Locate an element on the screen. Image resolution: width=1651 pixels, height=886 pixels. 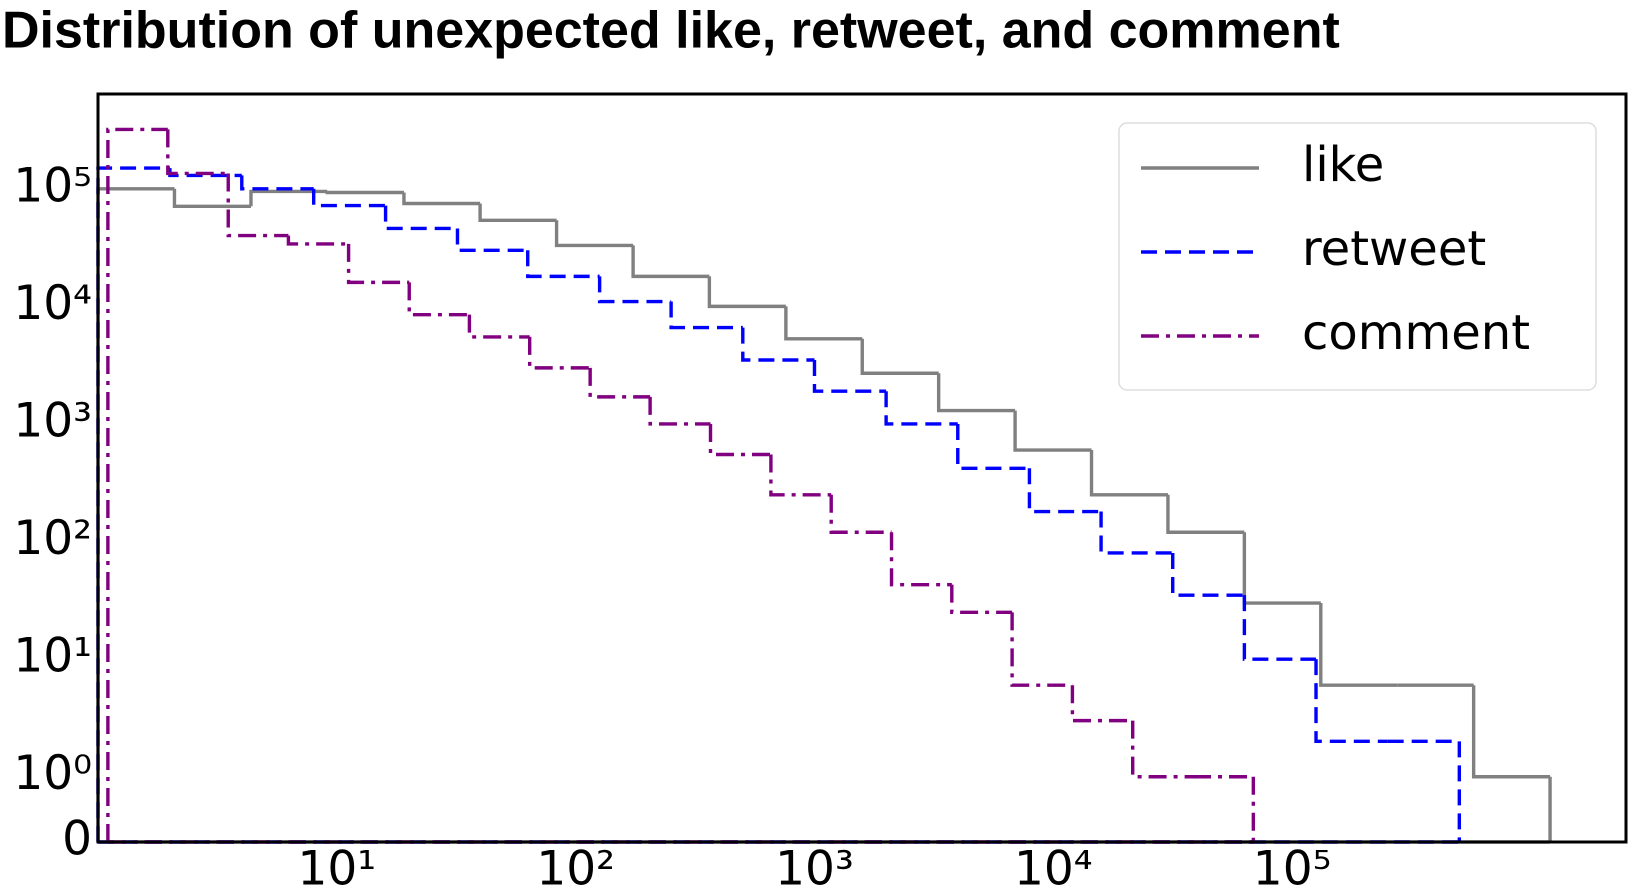
y-tick-label: 10⁵ is located at coordinates (52, 185).